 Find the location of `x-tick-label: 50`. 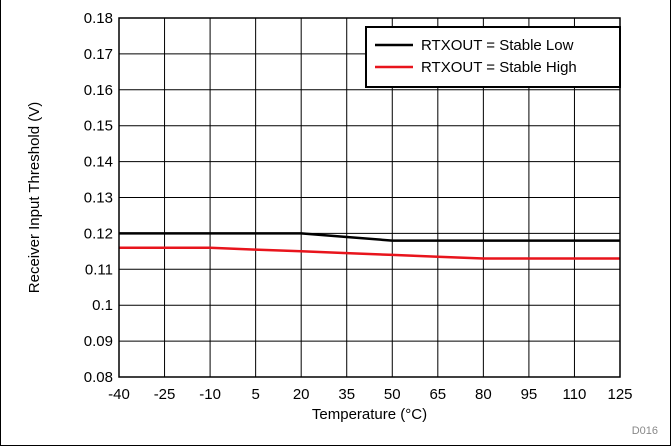

x-tick-label: 50 is located at coordinates (392, 394).